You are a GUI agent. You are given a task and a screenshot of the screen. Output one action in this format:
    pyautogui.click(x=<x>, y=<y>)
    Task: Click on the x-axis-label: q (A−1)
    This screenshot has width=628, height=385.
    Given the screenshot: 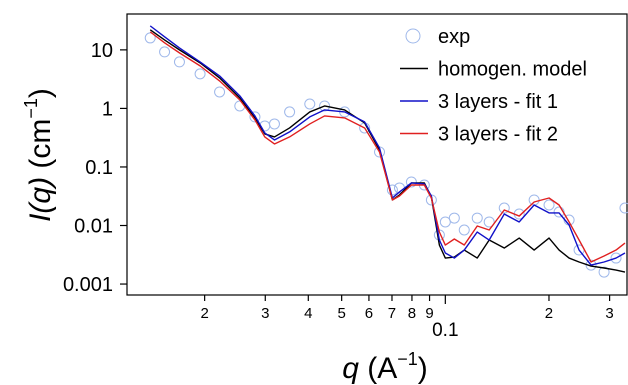 What is the action you would take?
    pyautogui.click(x=385, y=367)
    